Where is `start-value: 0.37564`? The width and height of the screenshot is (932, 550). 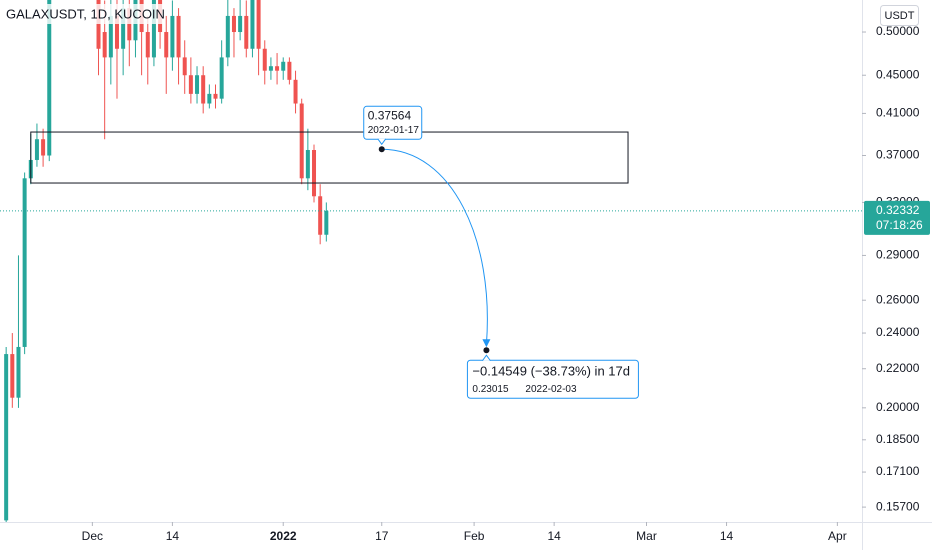 start-value: 0.37564 is located at coordinates (390, 115).